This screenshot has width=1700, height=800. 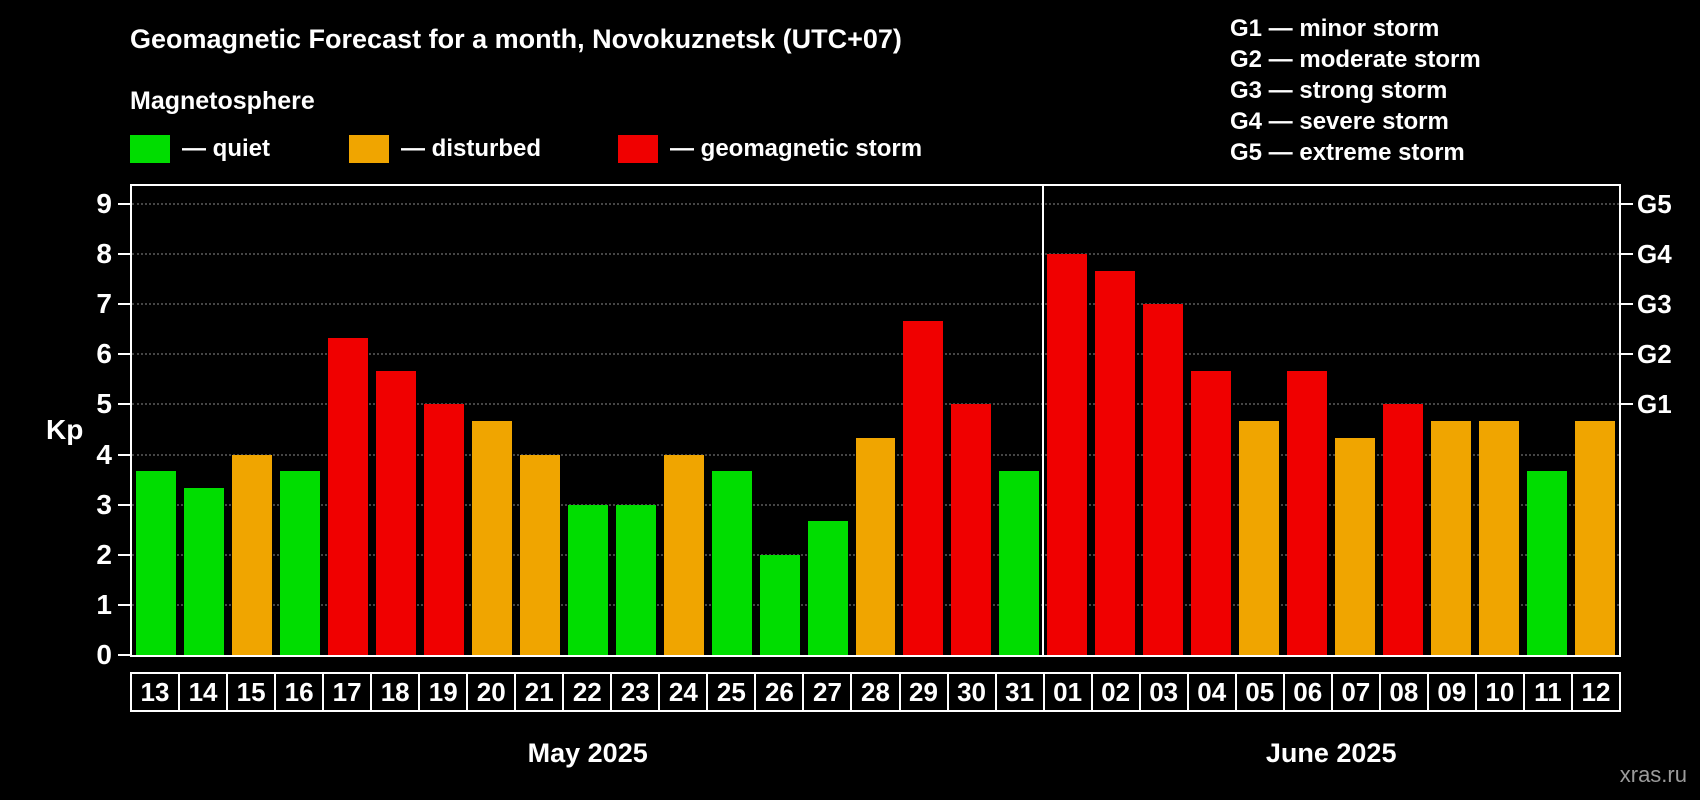 I want to click on date-label-11: 11, so click(x=1546, y=692).